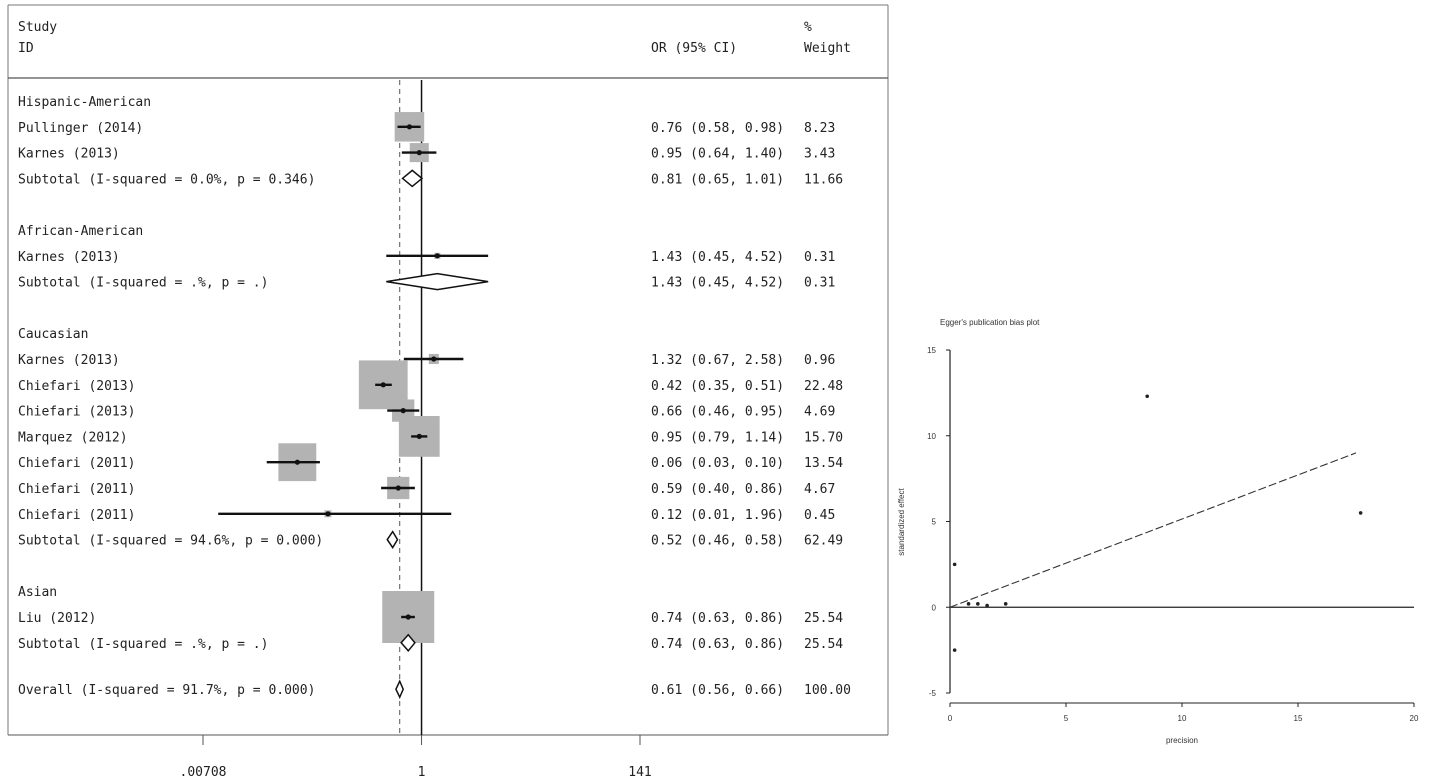  What do you see at coordinates (717, 283) in the screenshot?
I see `subtotal-row-or-ci: 1.43 (0.45, 4.52)` at bounding box center [717, 283].